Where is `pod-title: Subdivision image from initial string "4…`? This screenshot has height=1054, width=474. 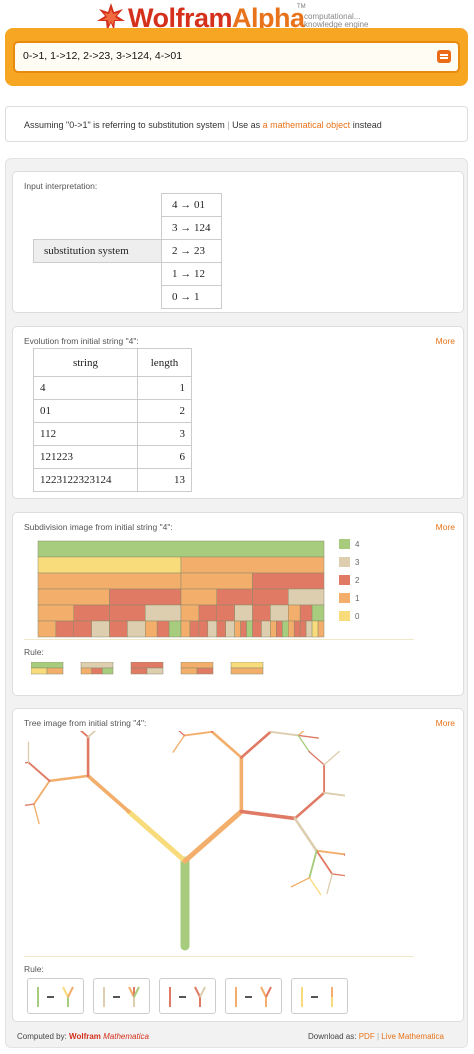 pod-title: Subdivision image from initial string "4… is located at coordinates (98, 527).